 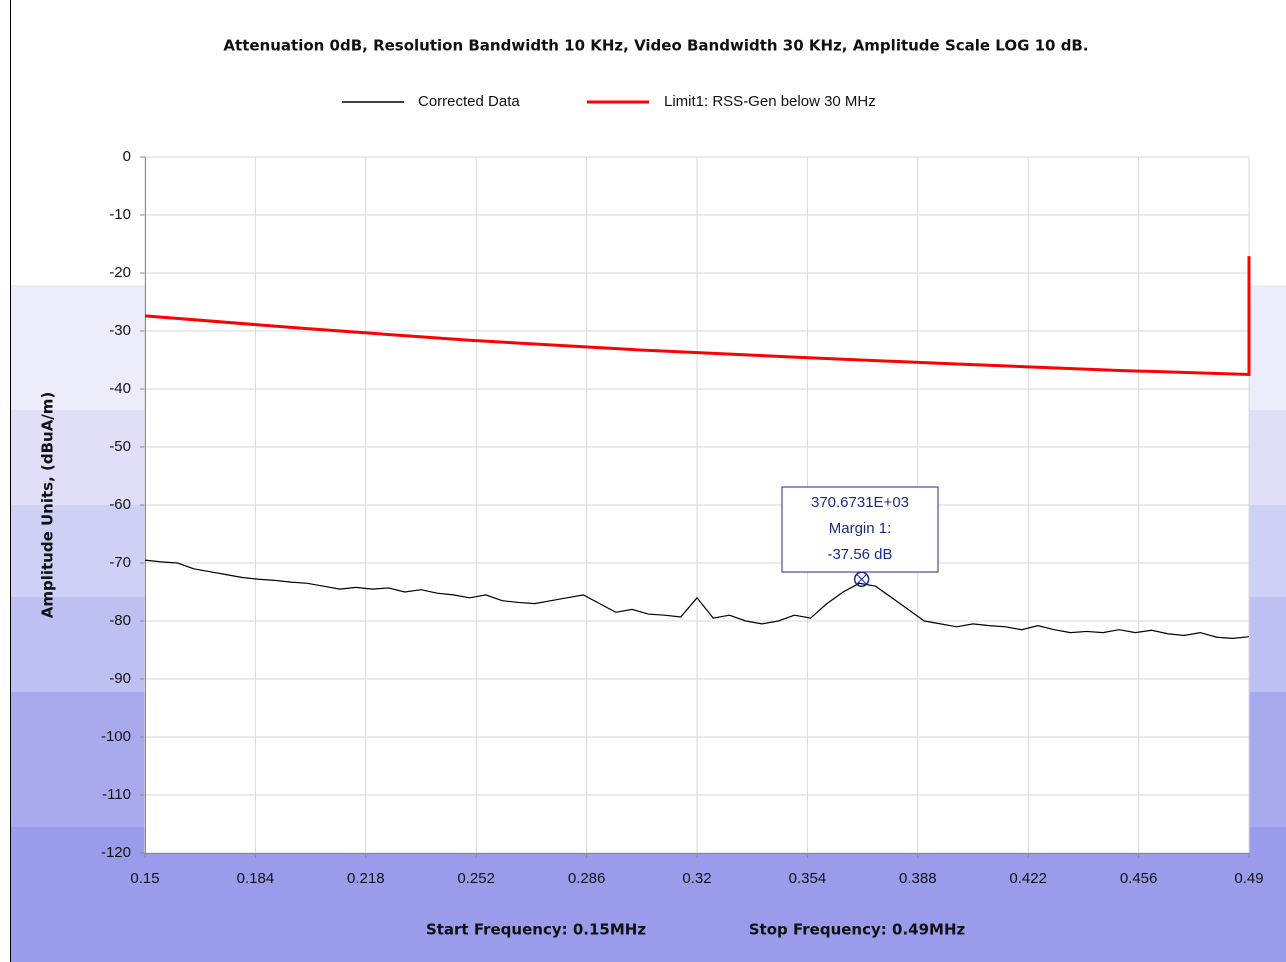 What do you see at coordinates (808, 878) in the screenshot?
I see `x-tick-label: 0.354` at bounding box center [808, 878].